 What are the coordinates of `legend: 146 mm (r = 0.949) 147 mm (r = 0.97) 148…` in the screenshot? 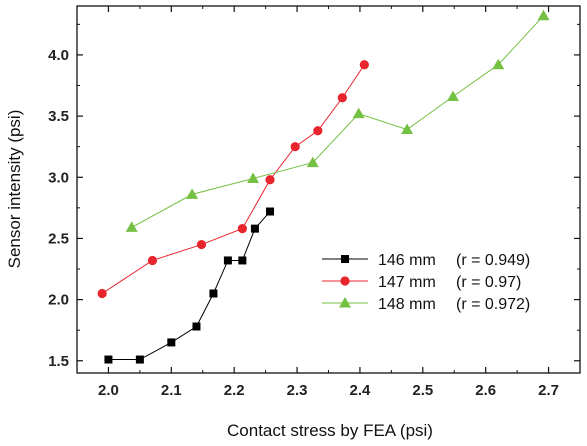 It's located at (426, 282).